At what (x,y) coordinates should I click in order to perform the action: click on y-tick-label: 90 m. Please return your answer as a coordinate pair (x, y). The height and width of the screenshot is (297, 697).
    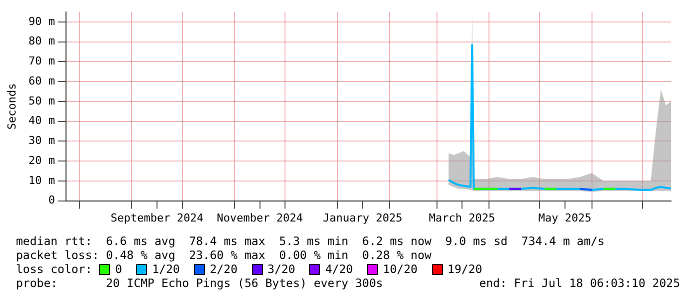
    Looking at the image, I should click on (42, 21).